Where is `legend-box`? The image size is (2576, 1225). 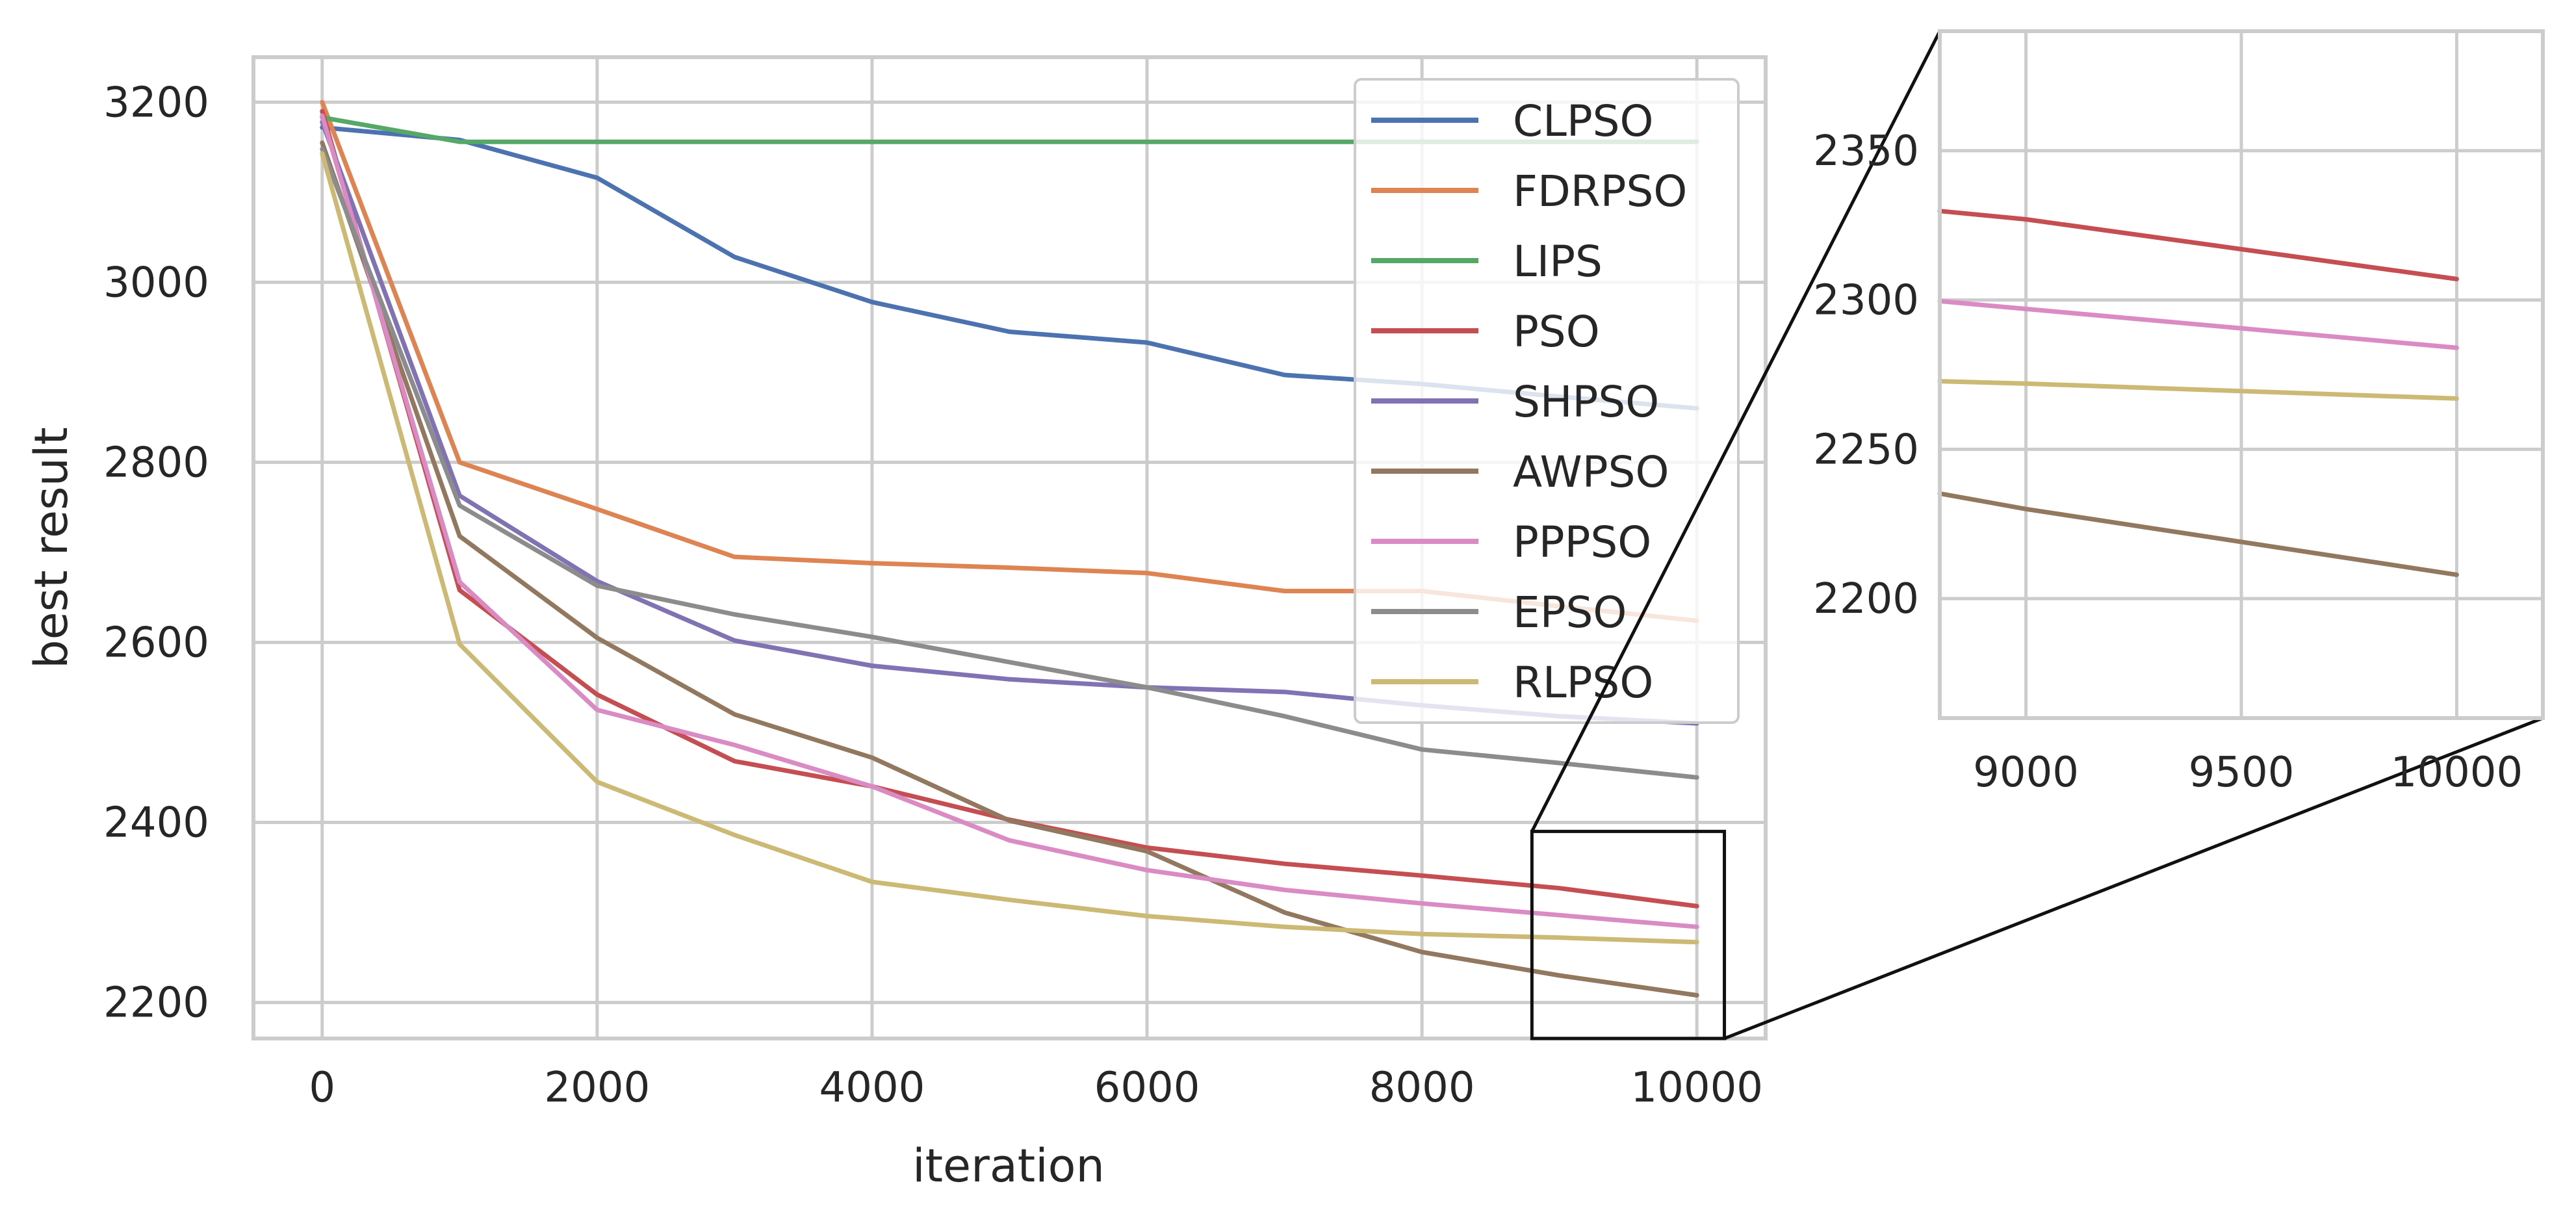
legend-box is located at coordinates (1547, 401).